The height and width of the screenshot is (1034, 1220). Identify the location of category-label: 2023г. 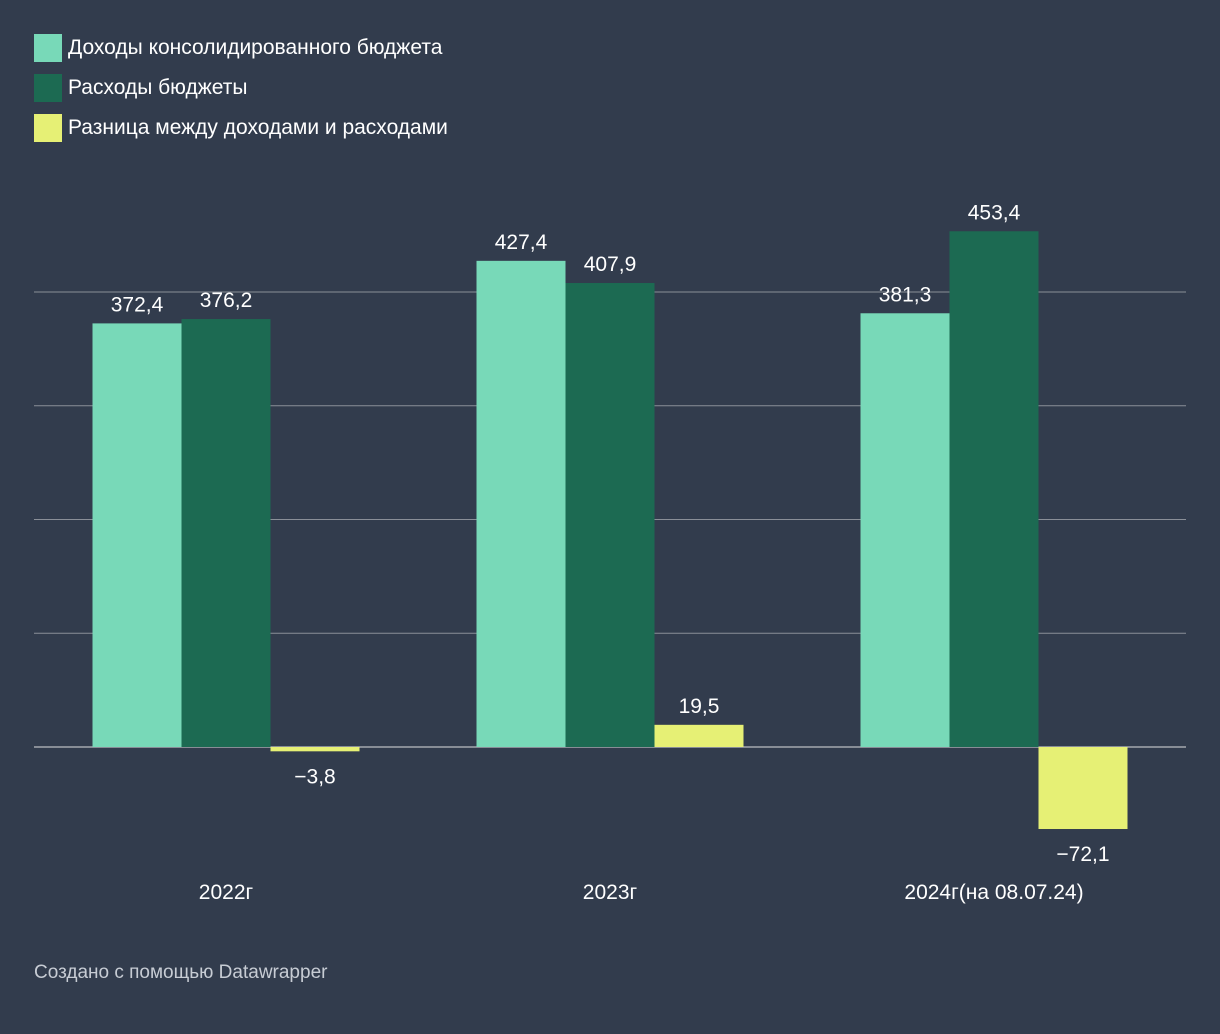
(610, 892).